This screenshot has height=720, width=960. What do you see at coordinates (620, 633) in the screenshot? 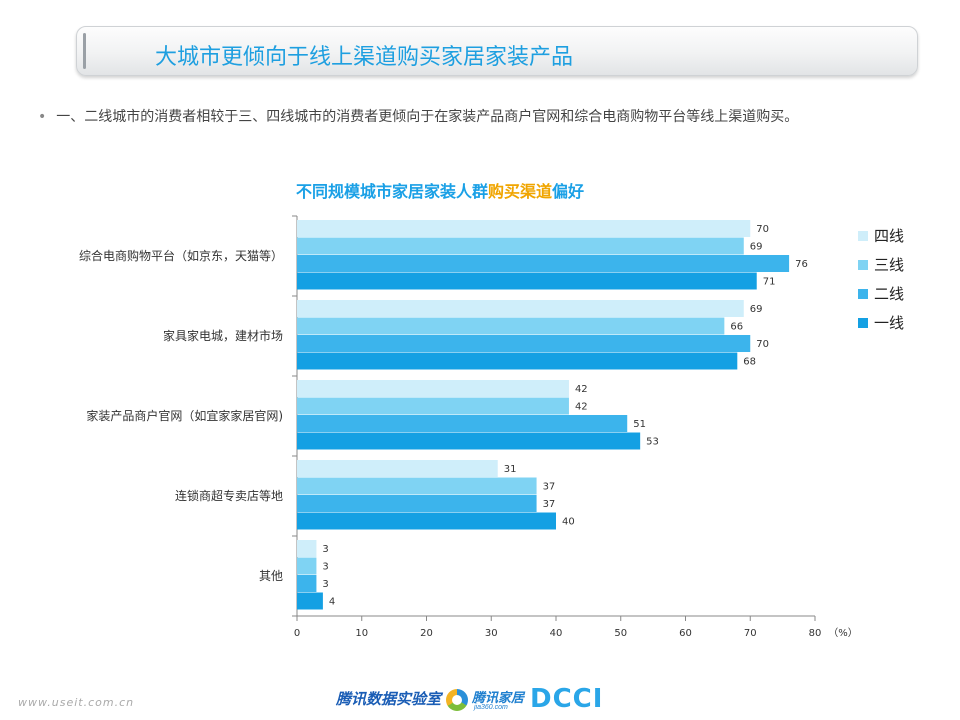
I see `x-tick-label: 50` at bounding box center [620, 633].